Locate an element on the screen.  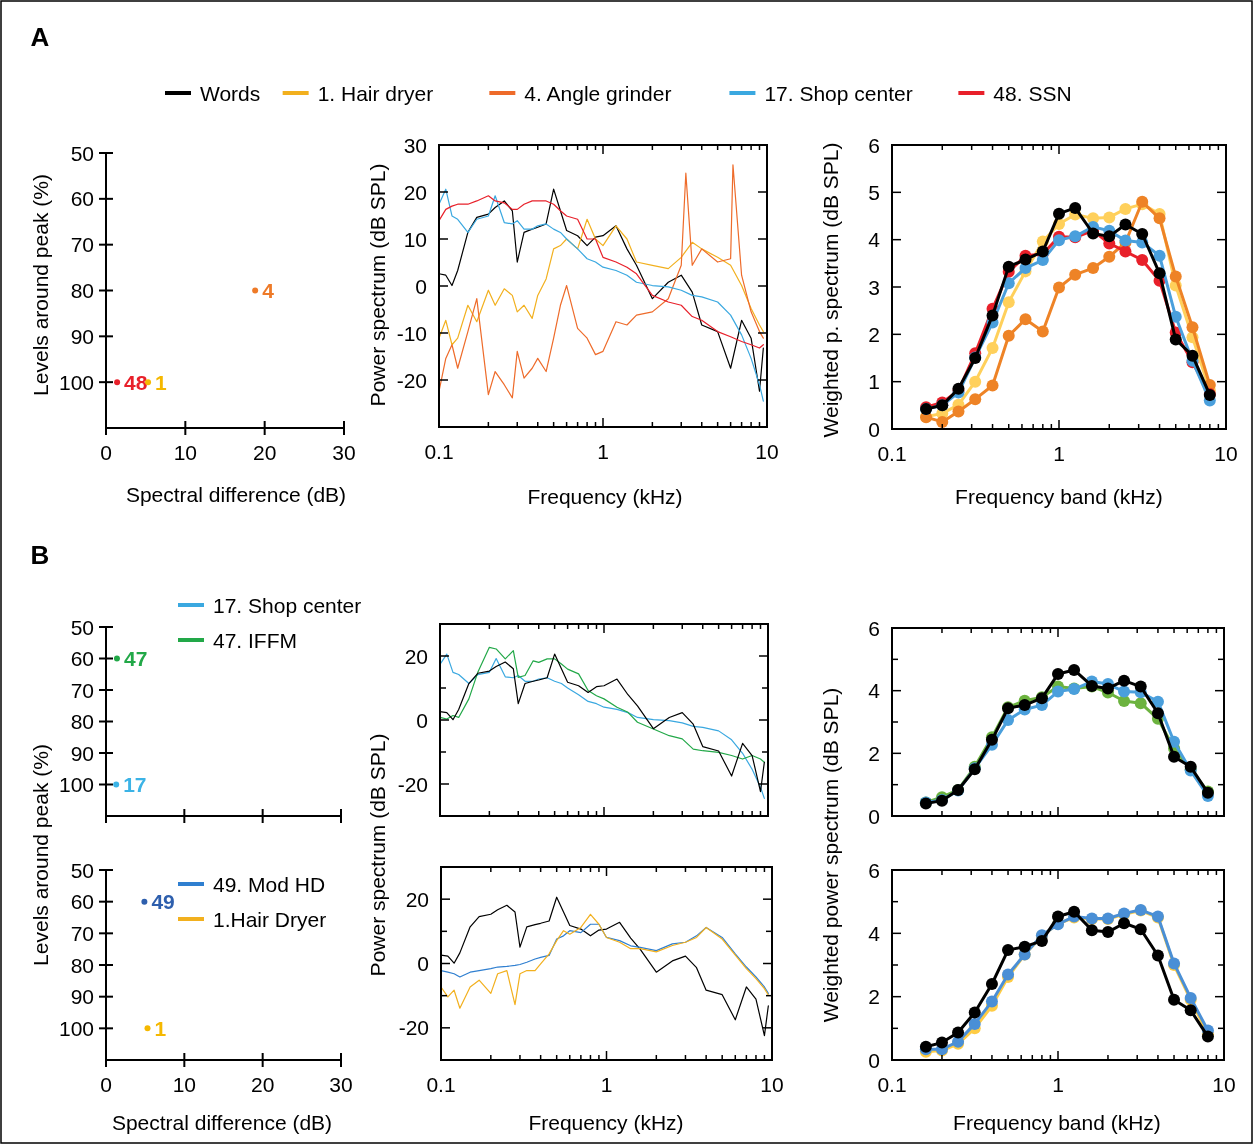
legend-label: 48. SSN is located at coordinates (1032, 93).